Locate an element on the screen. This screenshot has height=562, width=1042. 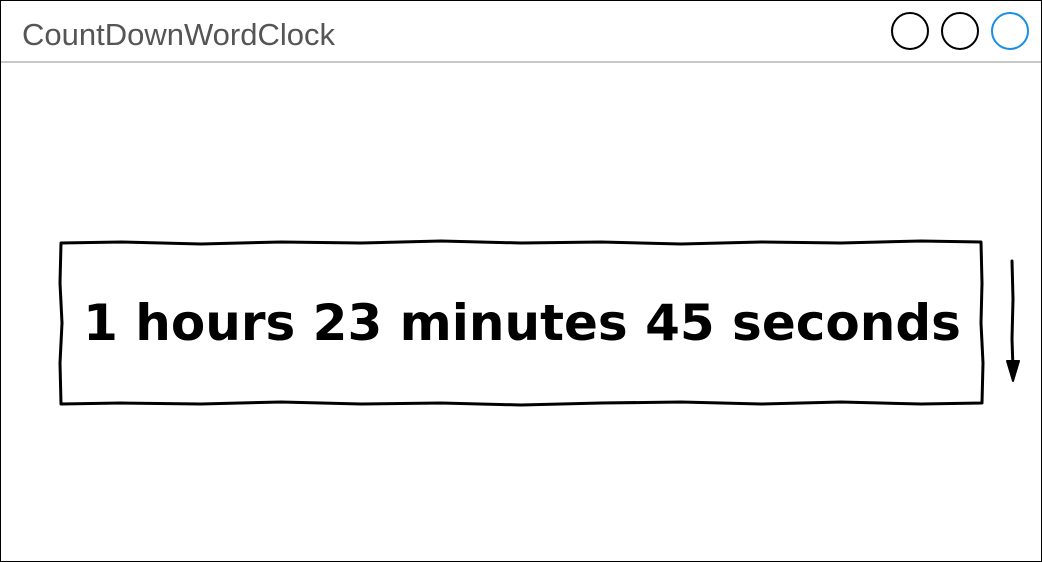
countdown-display: 1 hours 23 minutes 45 seconds is located at coordinates (522, 323).